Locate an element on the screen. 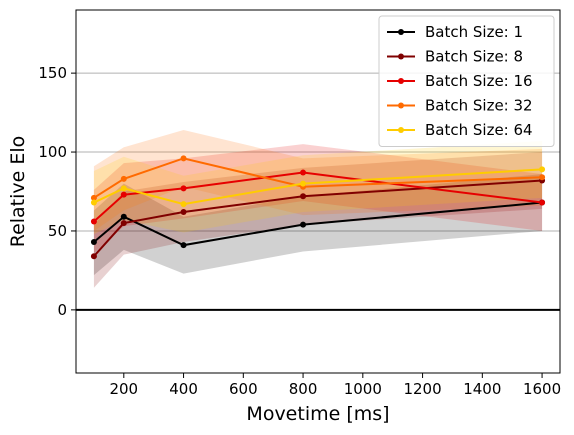 Image resolution: width=574 pixels, height=435 pixels. legend-label: Batch Size: 32 is located at coordinates (479, 106).